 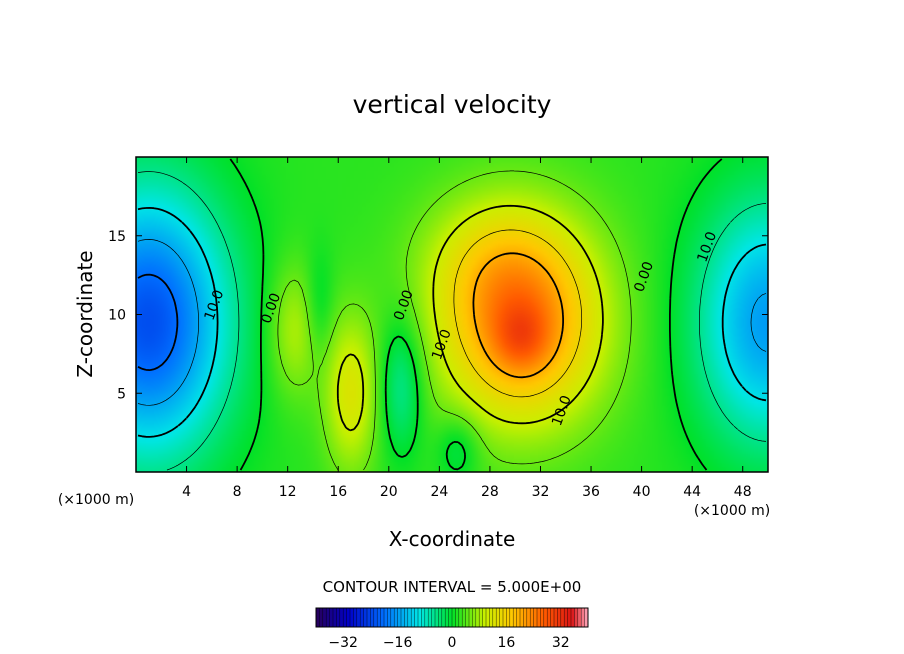 I want to click on x-tick-label: 48, so click(x=743, y=492).